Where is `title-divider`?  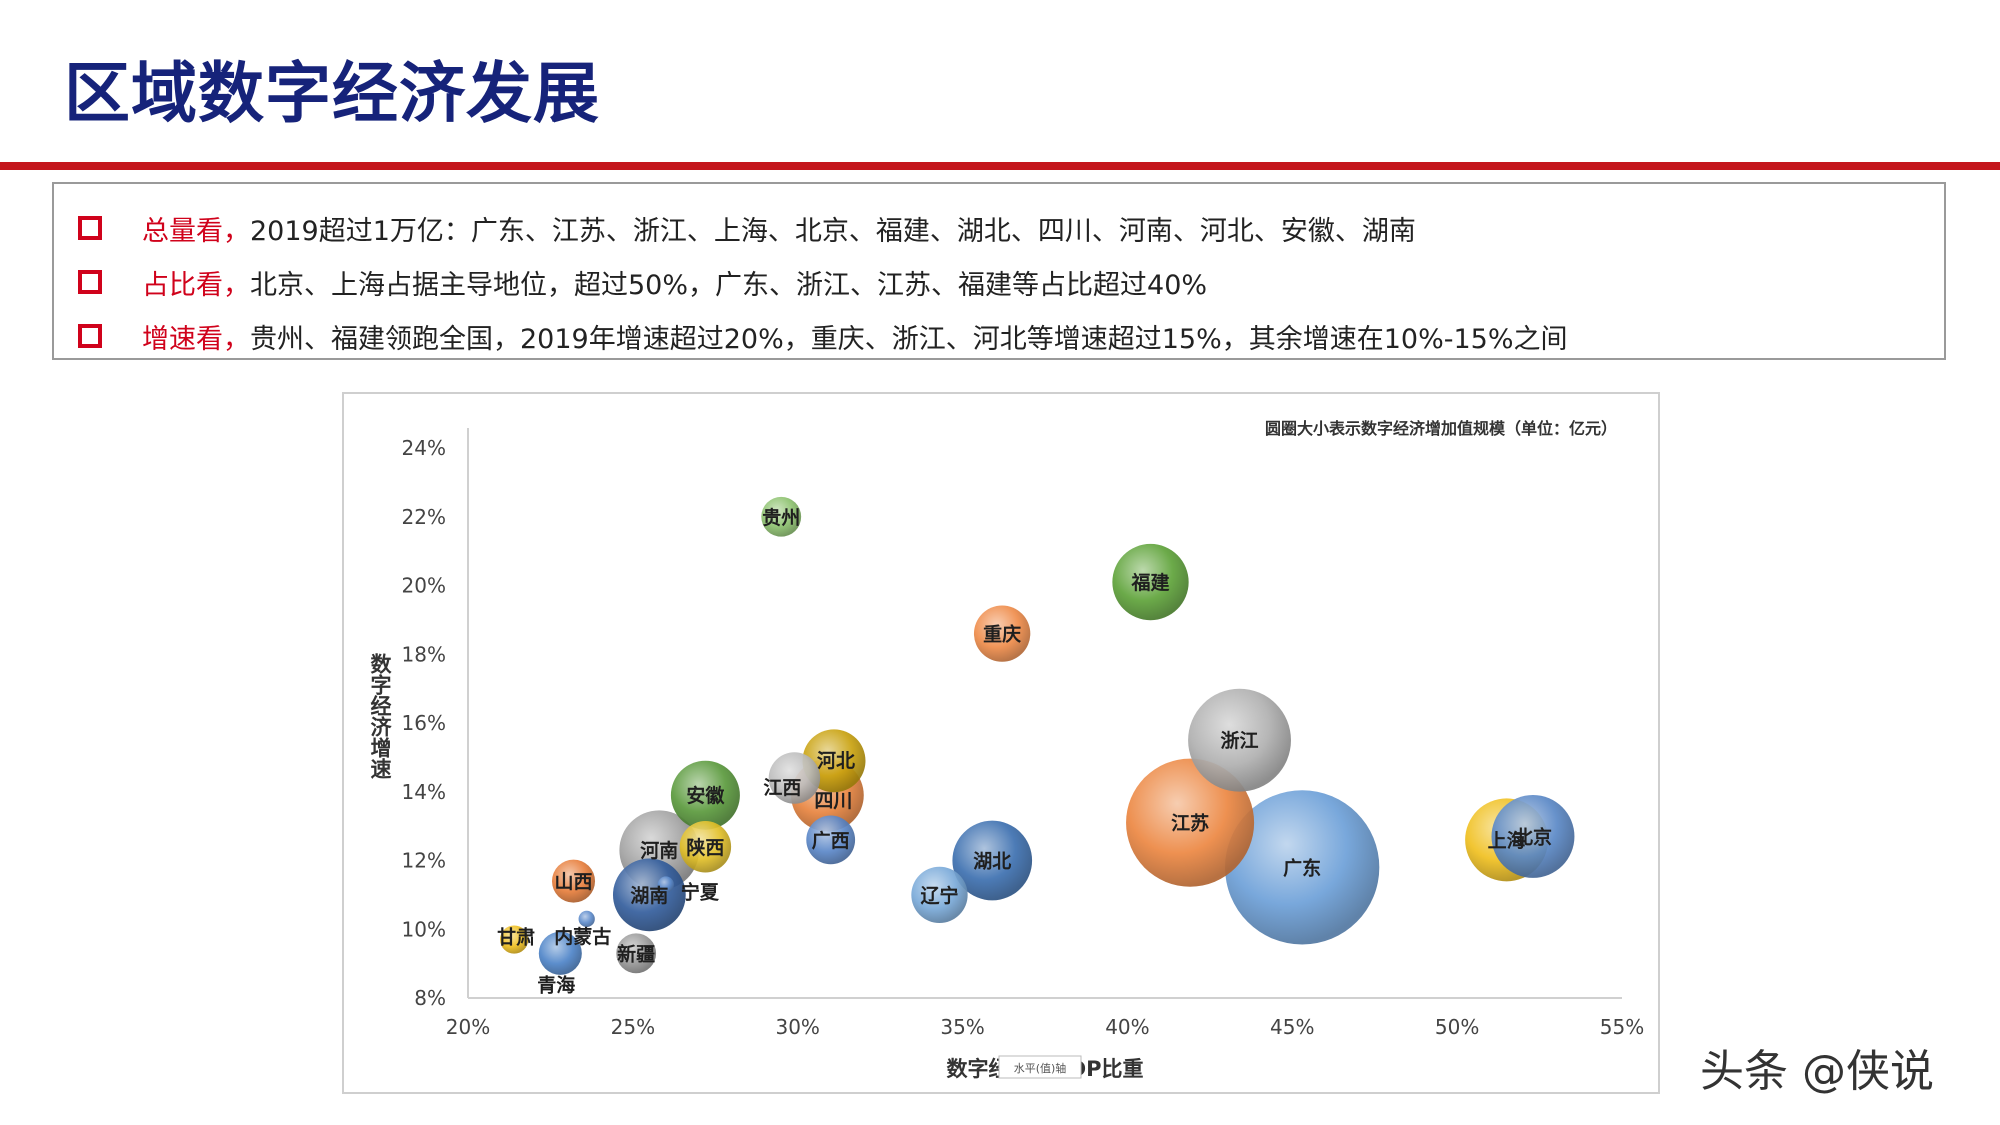
title-divider is located at coordinates (1000, 166).